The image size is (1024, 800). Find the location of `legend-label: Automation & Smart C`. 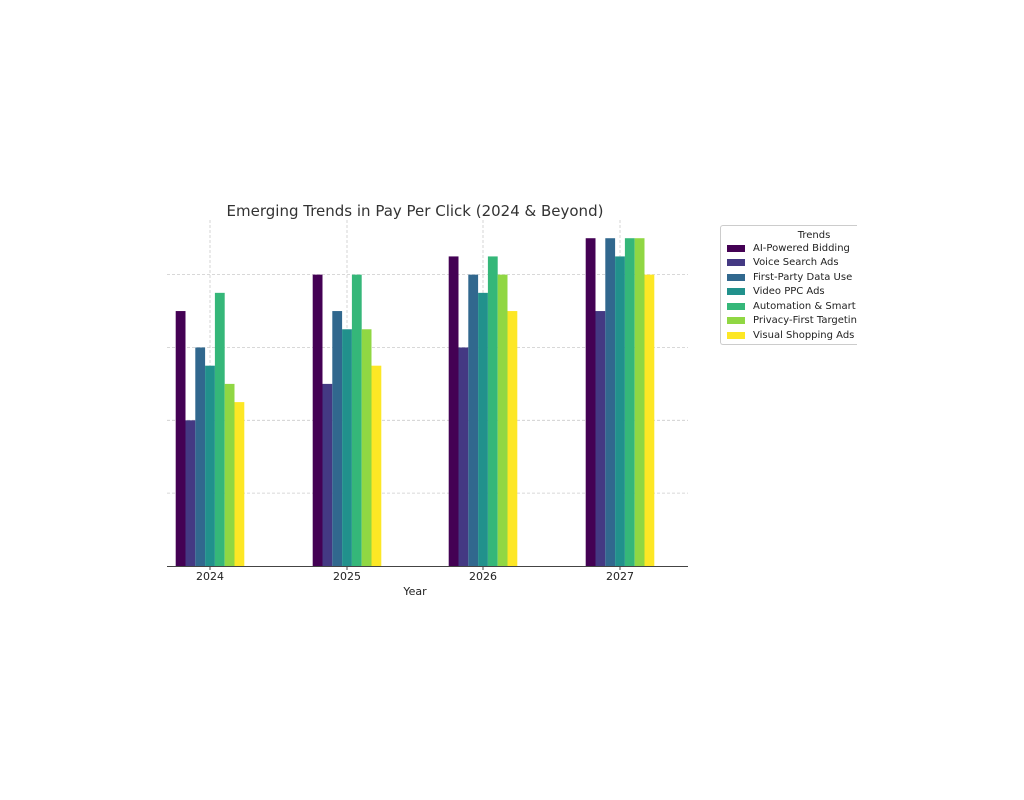

legend-label: Automation & Smart C is located at coordinates (805, 306).